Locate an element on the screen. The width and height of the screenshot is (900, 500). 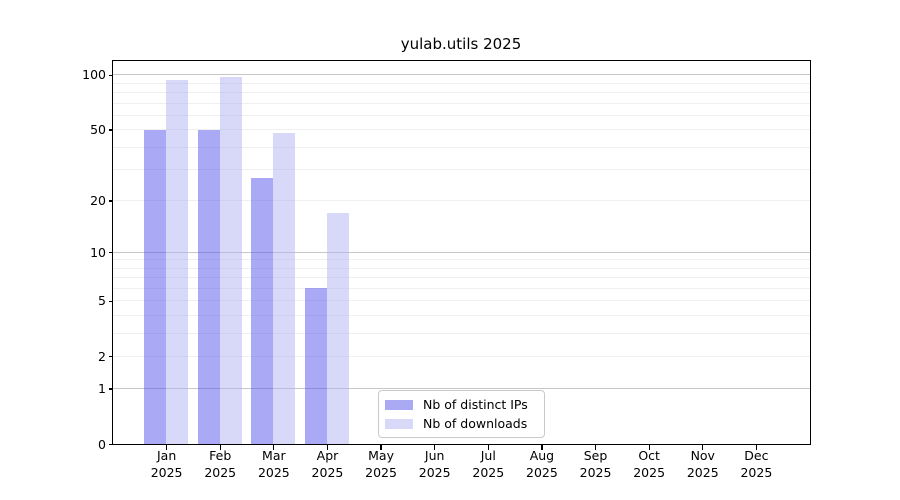
y-tick-label: 5 is located at coordinates (102, 301).